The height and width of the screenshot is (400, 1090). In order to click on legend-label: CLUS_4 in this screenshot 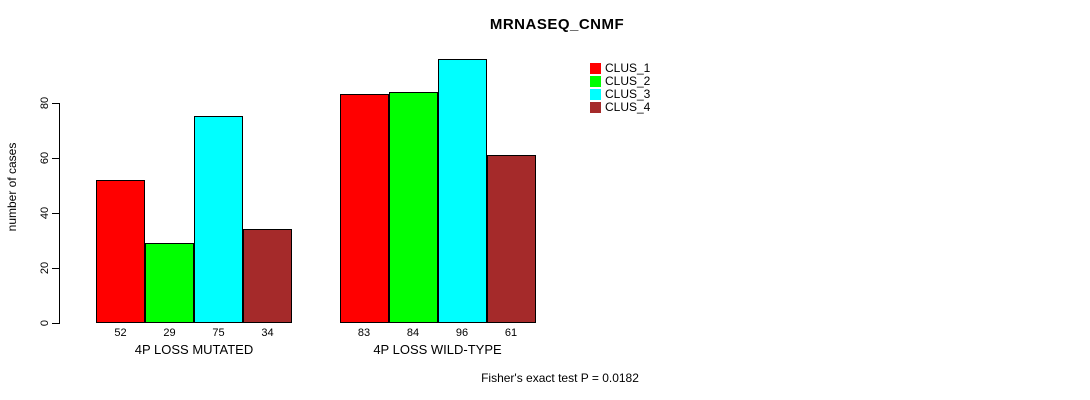, I will do `click(628, 107)`.